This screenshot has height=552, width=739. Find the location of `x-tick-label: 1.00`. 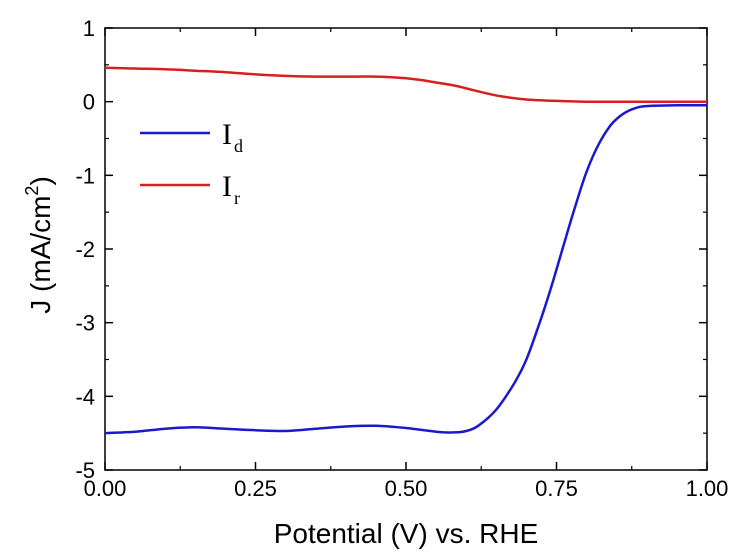

x-tick-label: 1.00 is located at coordinates (707, 488).